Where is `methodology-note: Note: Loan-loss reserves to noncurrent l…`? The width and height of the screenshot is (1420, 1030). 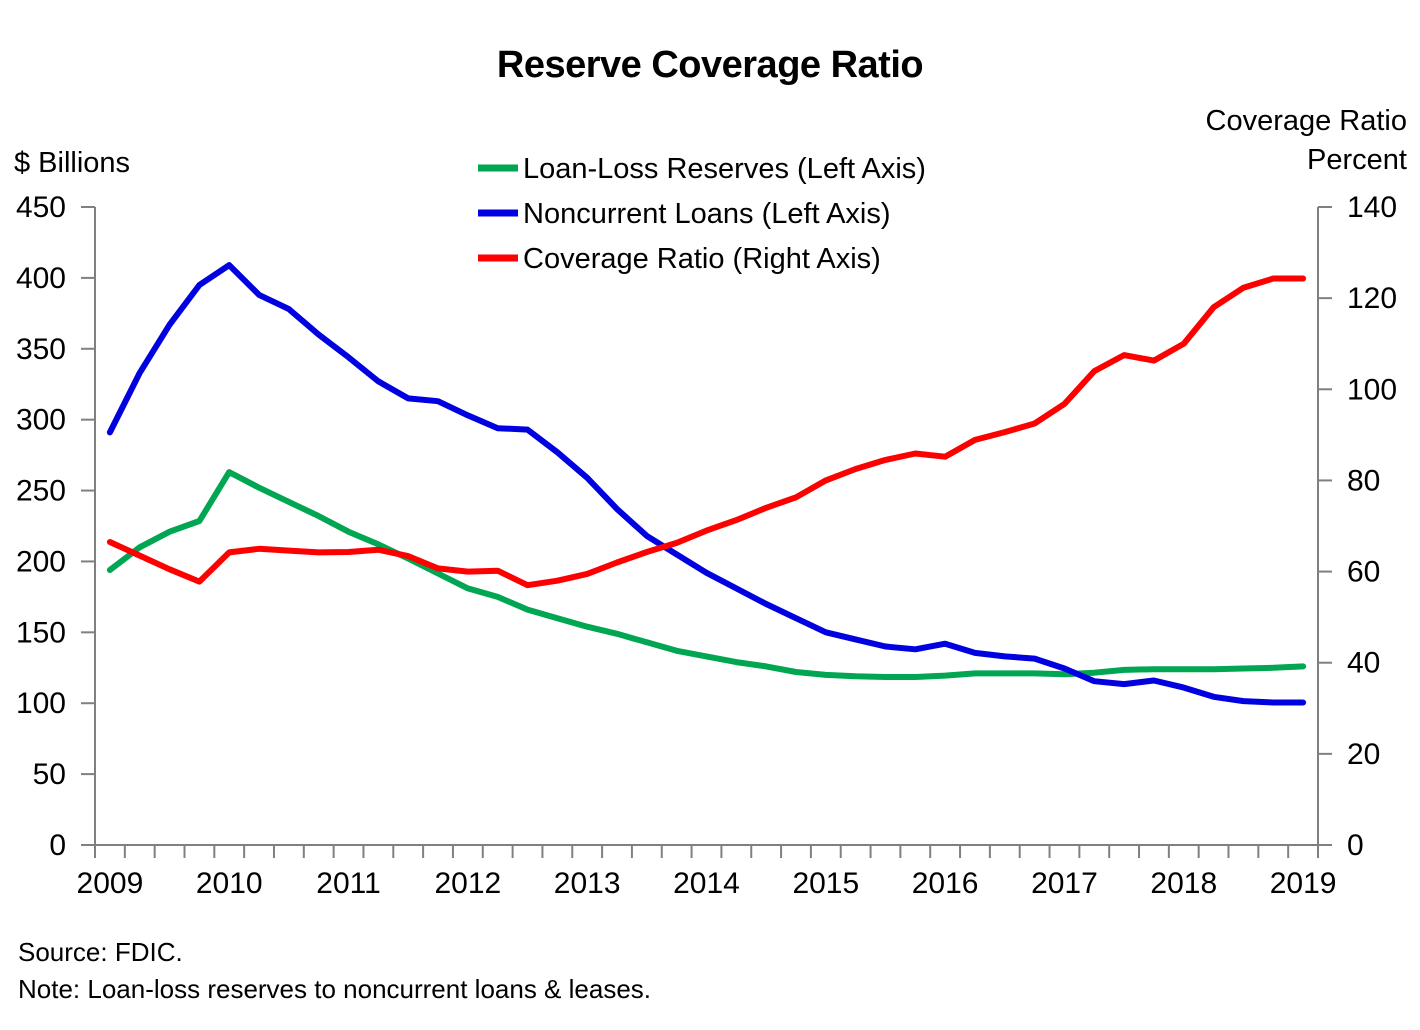 methodology-note: Note: Loan-loss reserves to noncurrent l… is located at coordinates (334, 989).